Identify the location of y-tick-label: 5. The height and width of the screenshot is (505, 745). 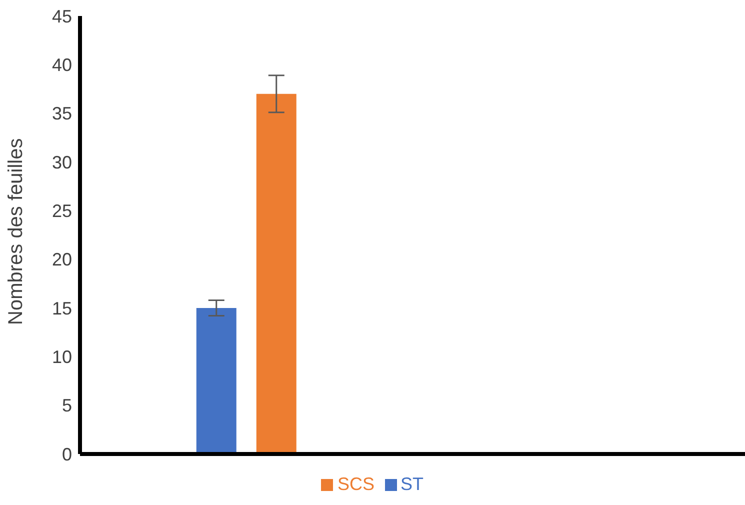
(67, 406).